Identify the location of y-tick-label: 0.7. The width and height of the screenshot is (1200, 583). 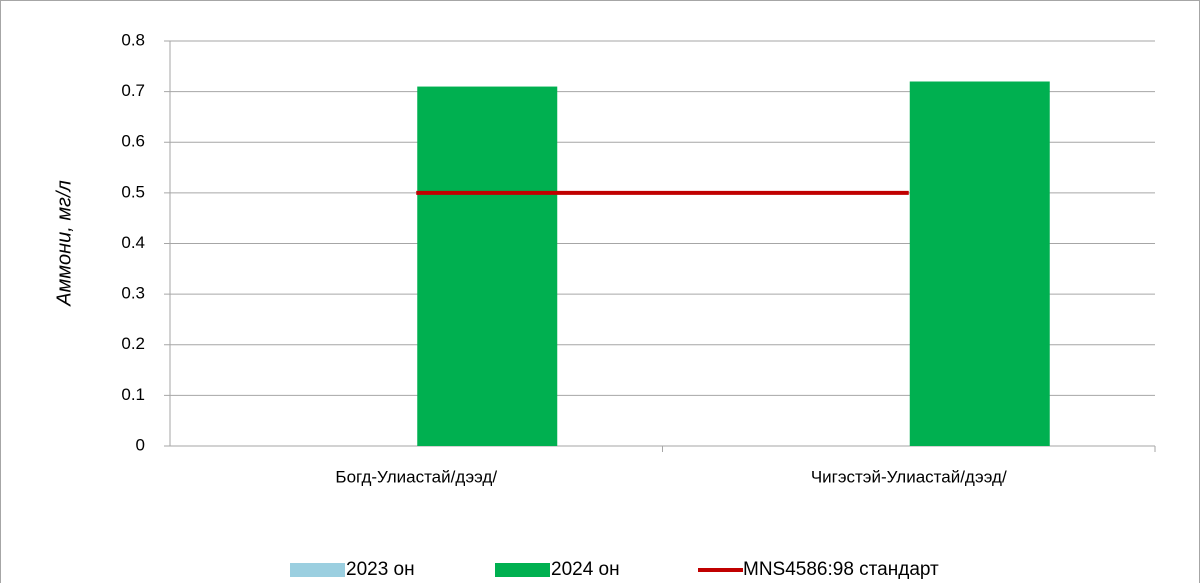
(133, 90).